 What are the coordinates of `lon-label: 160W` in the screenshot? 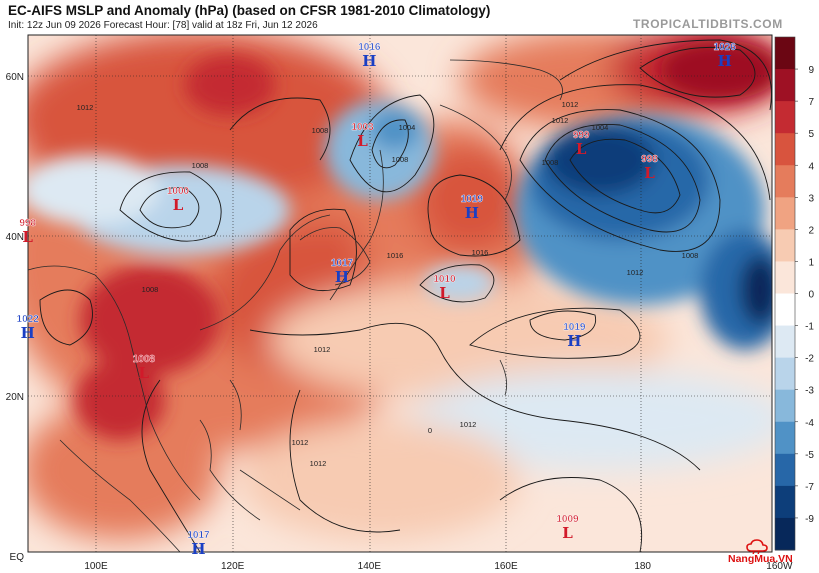 It's located at (779, 566).